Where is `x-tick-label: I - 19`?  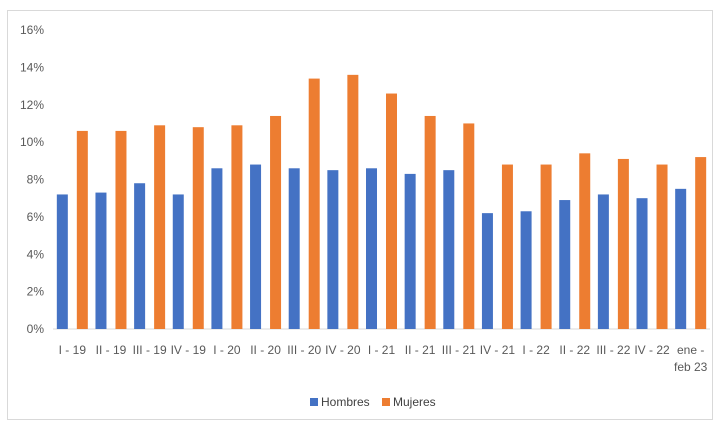
x-tick-label: I - 19 is located at coordinates (73, 350).